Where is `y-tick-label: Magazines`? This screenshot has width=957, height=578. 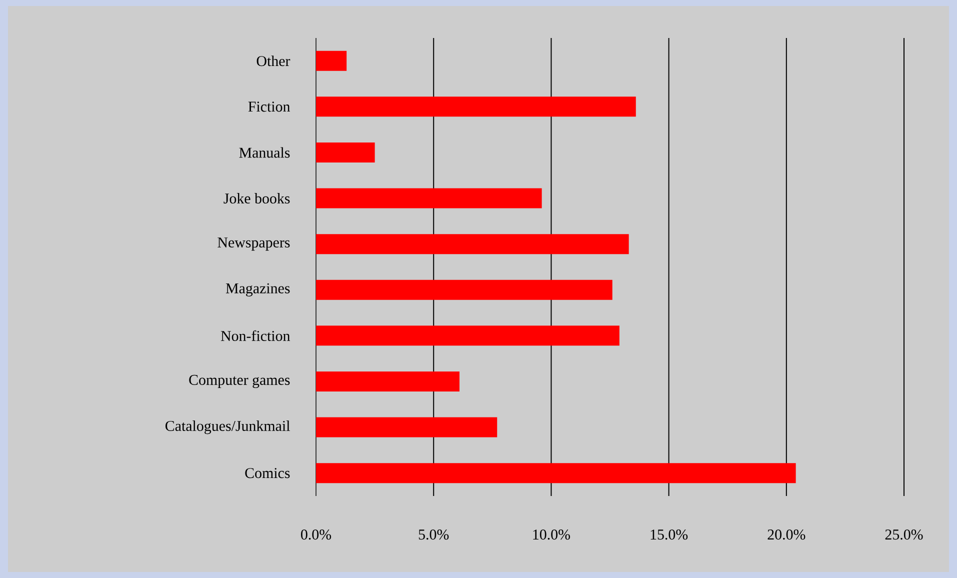 y-tick-label: Magazines is located at coordinates (258, 289).